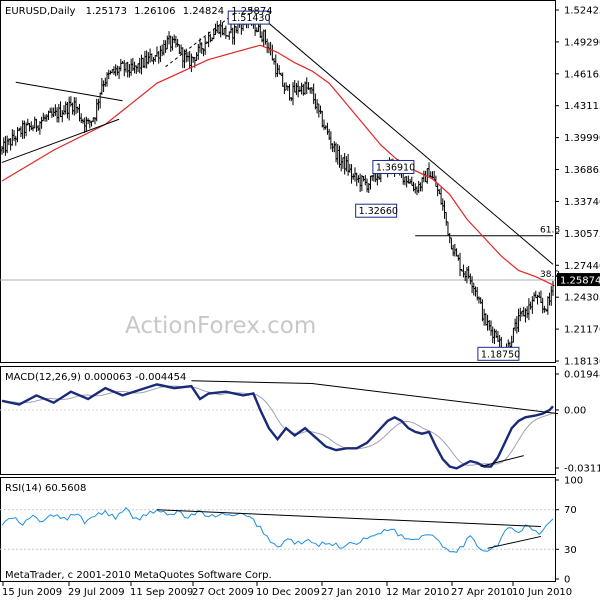 The width and height of the screenshot is (600, 605). I want to click on price-tick-label: 1.18130, so click(582, 362).